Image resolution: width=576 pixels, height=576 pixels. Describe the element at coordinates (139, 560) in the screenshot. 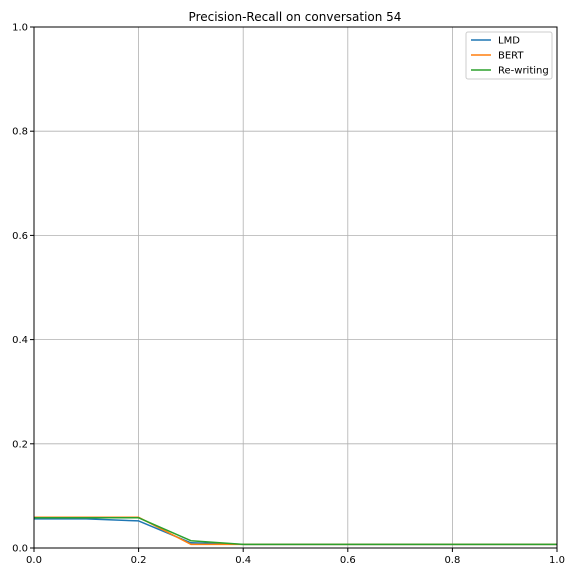

I see `x-tick-label: 0.2` at that location.